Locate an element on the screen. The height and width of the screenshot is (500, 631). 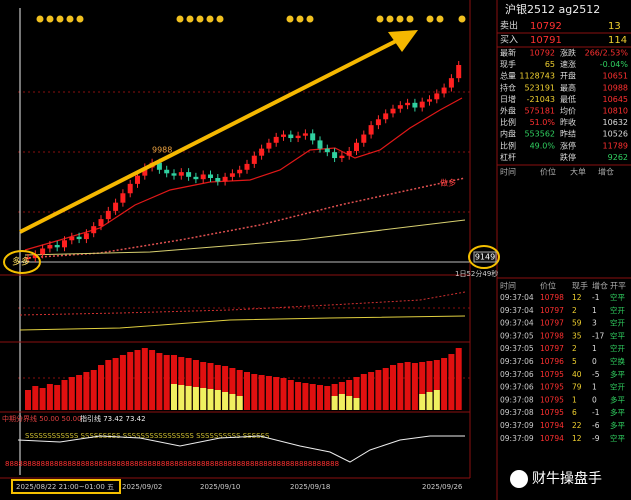
ratio-line is located at coordinates (242, 323).